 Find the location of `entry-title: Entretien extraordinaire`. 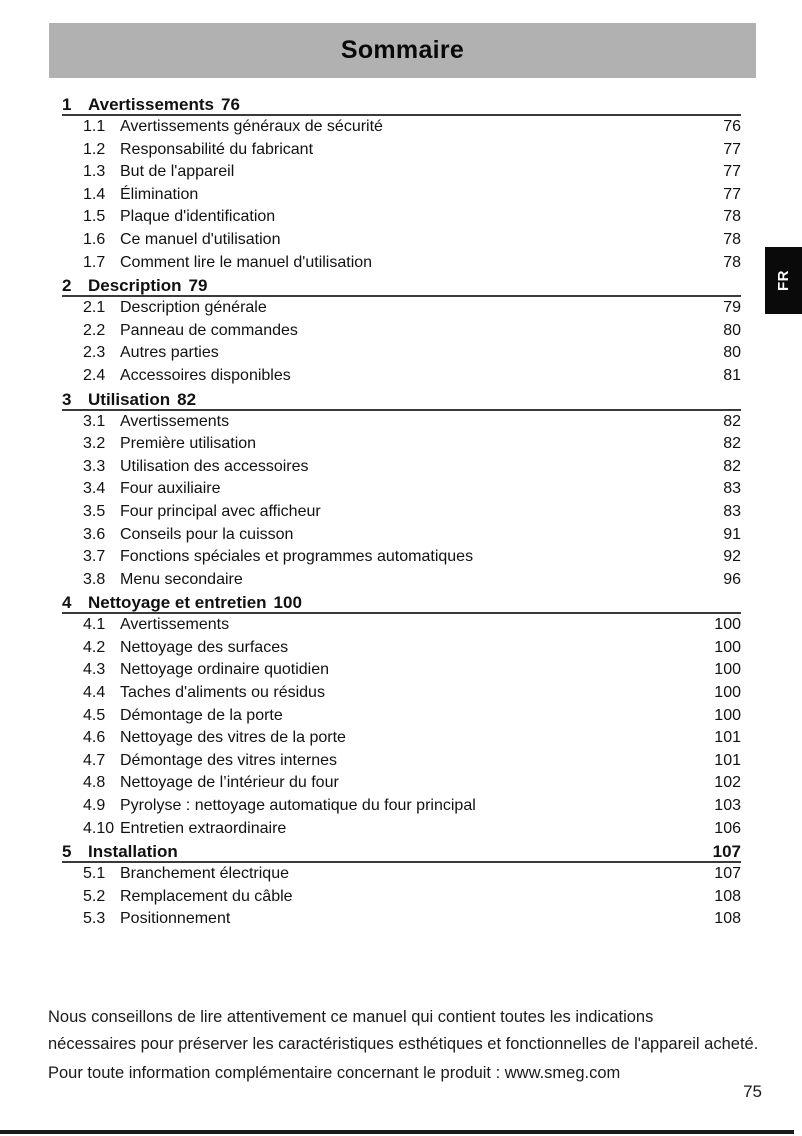

entry-title: Entretien extraordinaire is located at coordinates (203, 828).